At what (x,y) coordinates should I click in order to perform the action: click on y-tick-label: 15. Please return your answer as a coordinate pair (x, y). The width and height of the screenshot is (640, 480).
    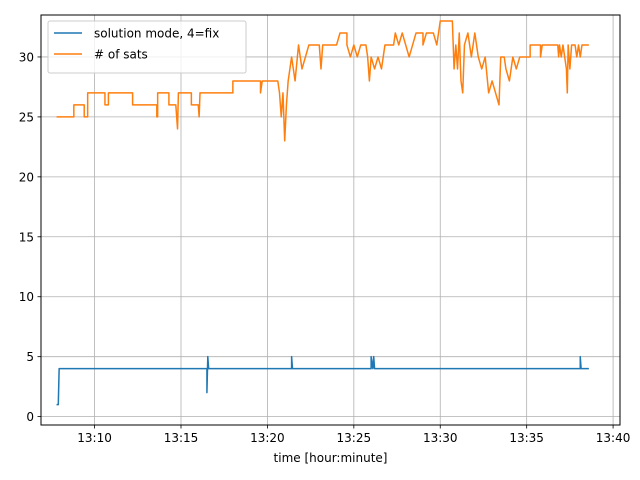
    Looking at the image, I should click on (26, 237).